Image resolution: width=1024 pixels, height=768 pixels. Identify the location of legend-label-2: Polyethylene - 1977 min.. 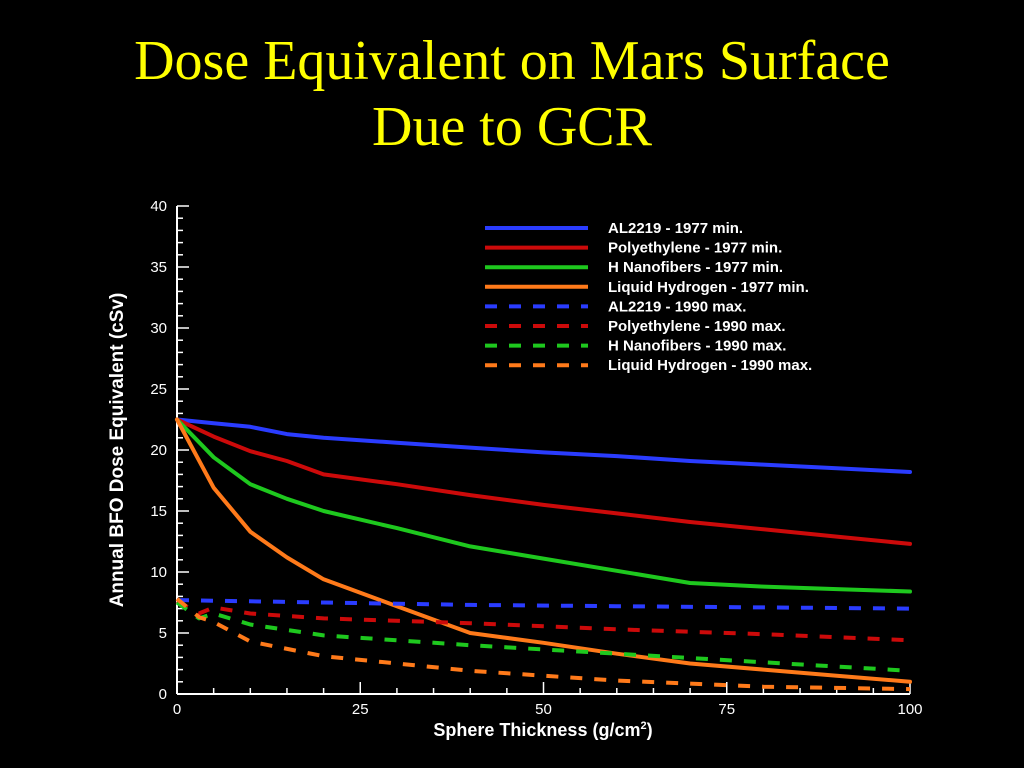
(695, 248).